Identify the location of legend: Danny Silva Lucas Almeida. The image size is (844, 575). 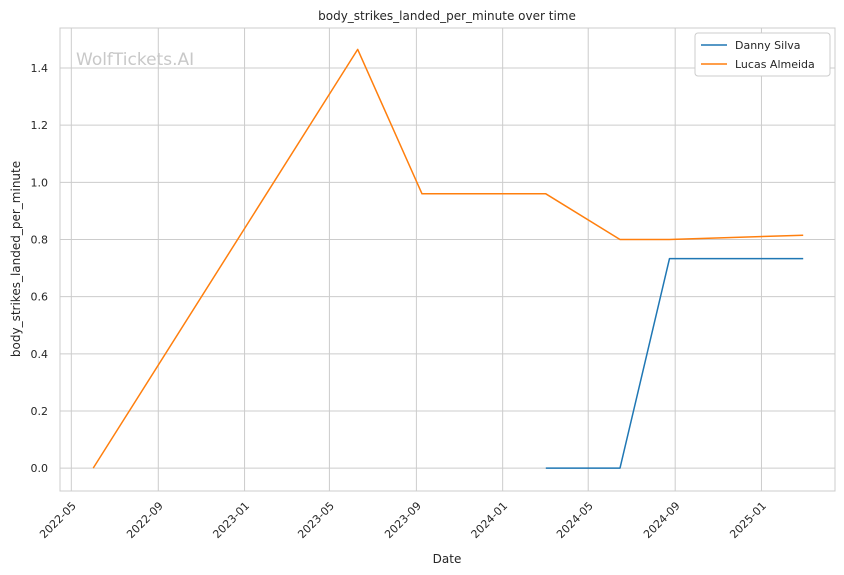
(762, 54).